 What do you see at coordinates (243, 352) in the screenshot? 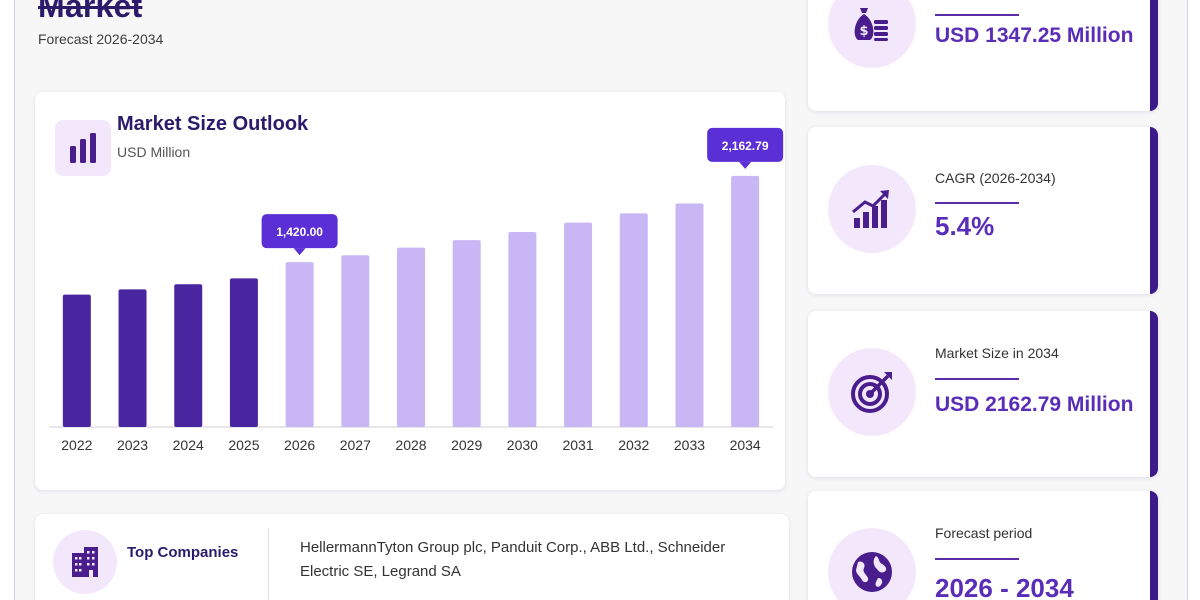
I see `bar-2025` at bounding box center [243, 352].